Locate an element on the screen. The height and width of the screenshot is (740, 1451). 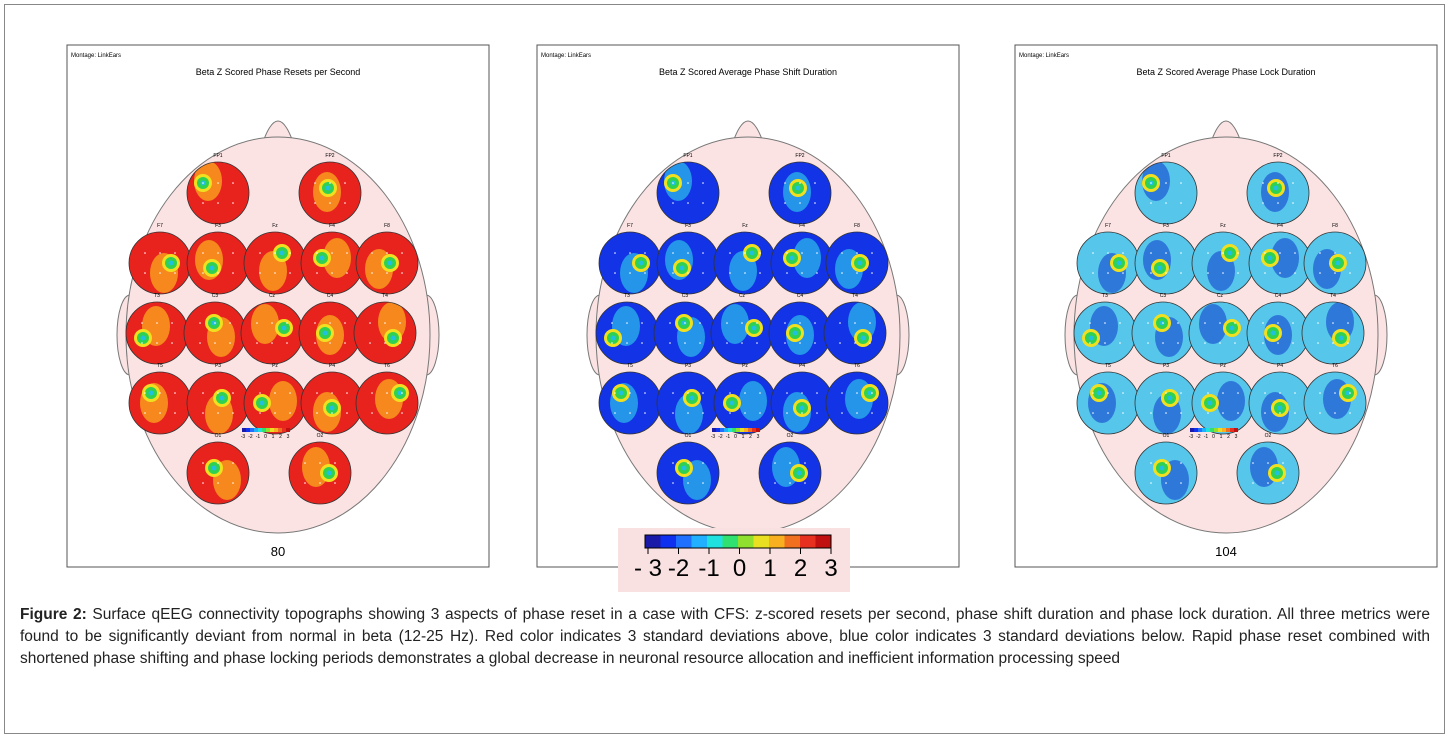
colorbar: - 3 -2 -1 0 1 2 3 is located at coordinates (734, 560).